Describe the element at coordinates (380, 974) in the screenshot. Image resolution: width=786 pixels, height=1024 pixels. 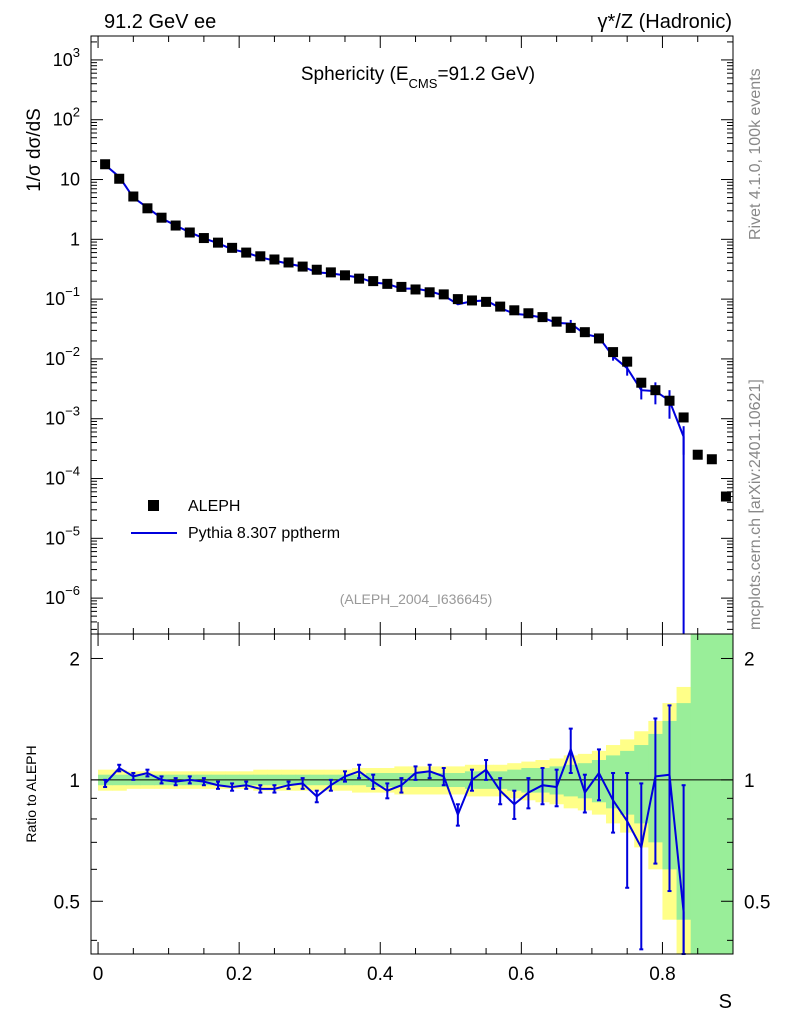
I see `x-tick-label: 0.4` at that location.